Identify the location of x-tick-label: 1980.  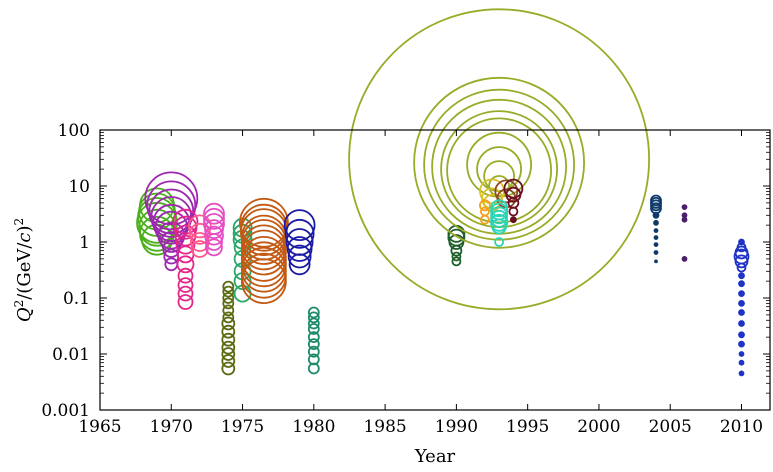
(313, 427).